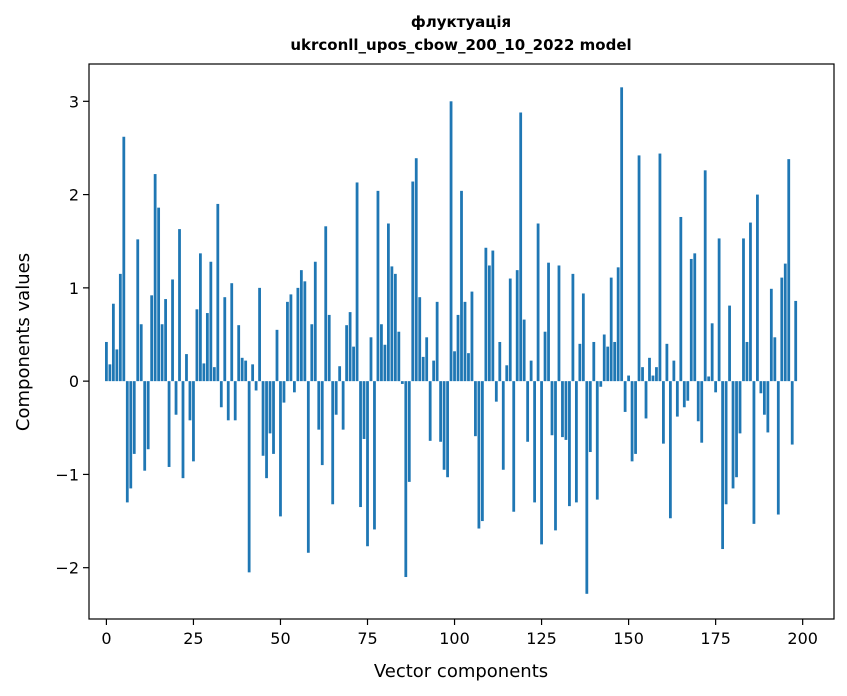  What do you see at coordinates (802, 638) in the screenshot?
I see `x-tick-label: 200` at bounding box center [802, 638].